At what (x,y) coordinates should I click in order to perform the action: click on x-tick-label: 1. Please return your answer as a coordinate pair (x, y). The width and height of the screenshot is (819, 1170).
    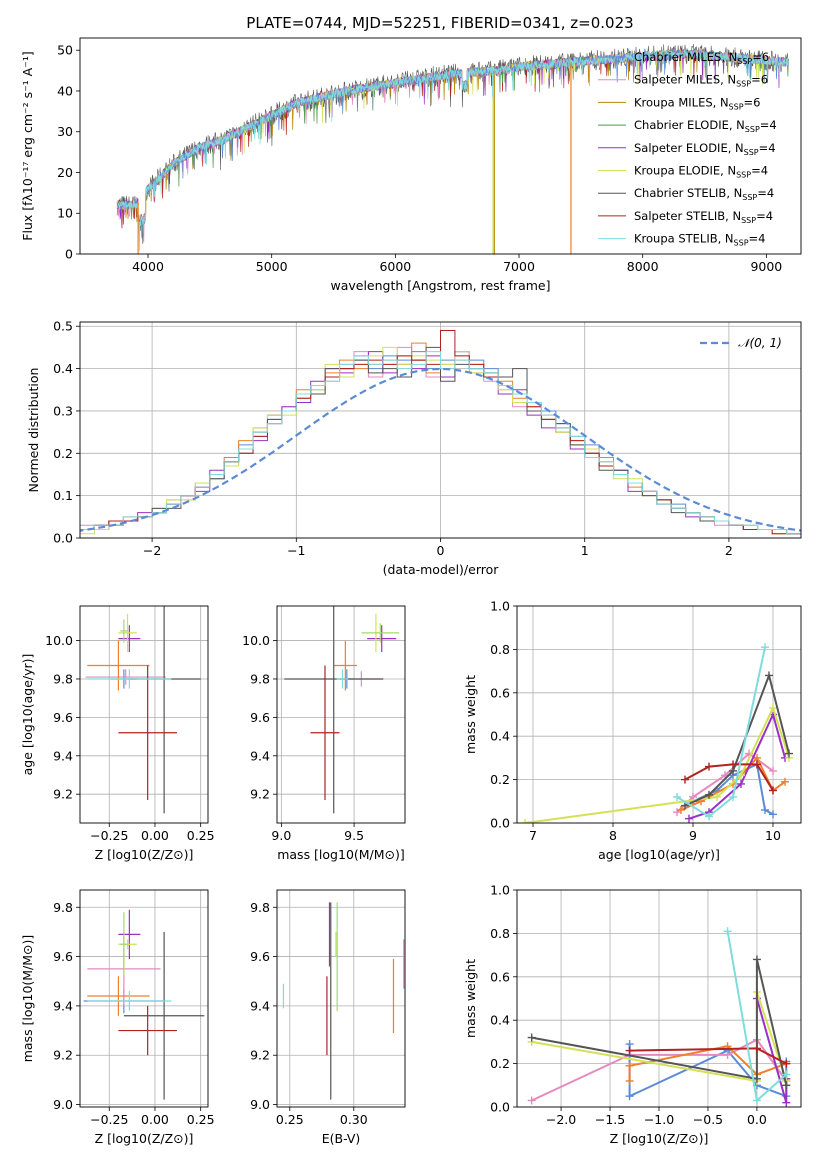
    Looking at the image, I should click on (585, 550).